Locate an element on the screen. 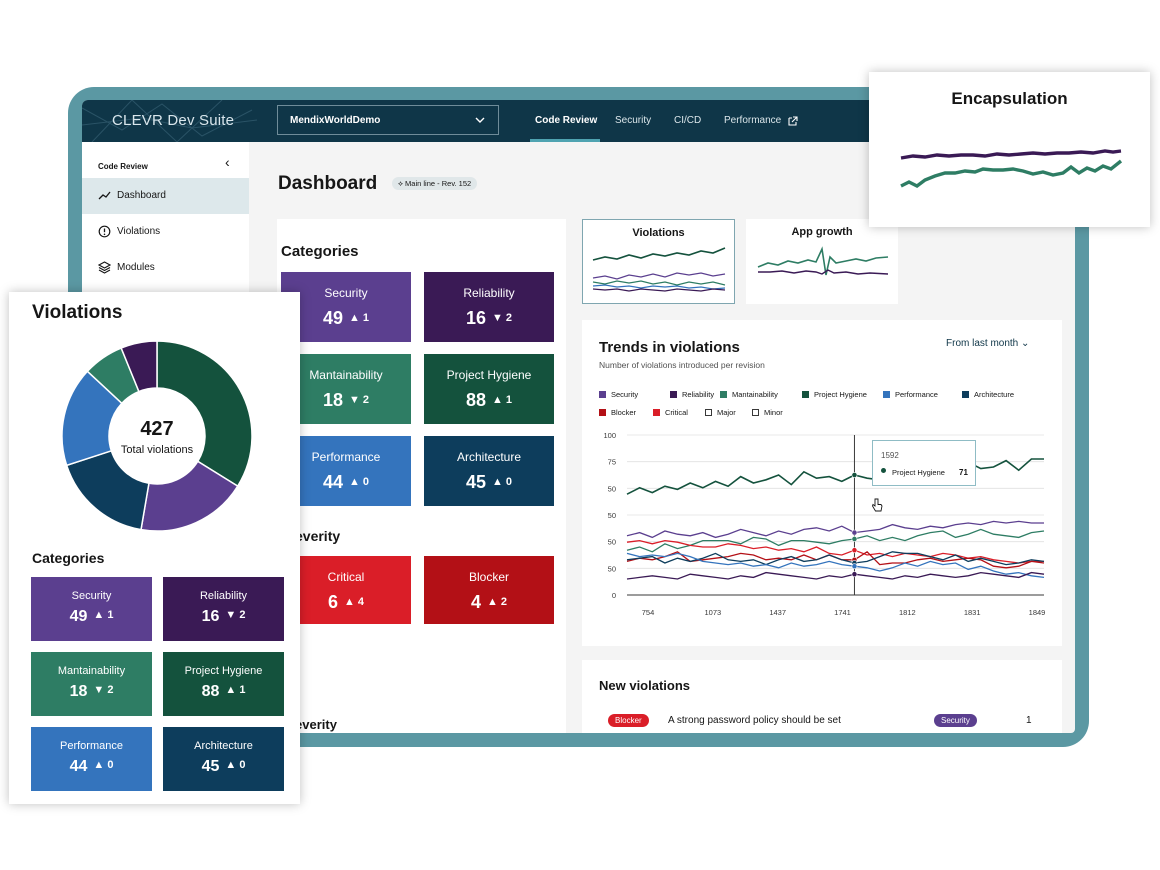 The image size is (1160, 870). tile-label: Architecture is located at coordinates (223, 746).